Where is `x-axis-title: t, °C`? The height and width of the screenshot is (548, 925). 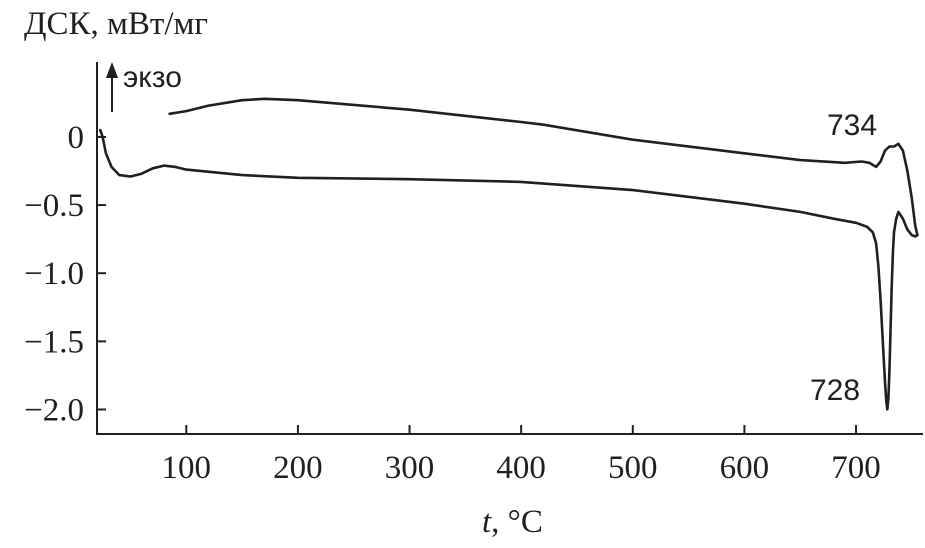
x-axis-title: t, °C is located at coordinates (512, 522).